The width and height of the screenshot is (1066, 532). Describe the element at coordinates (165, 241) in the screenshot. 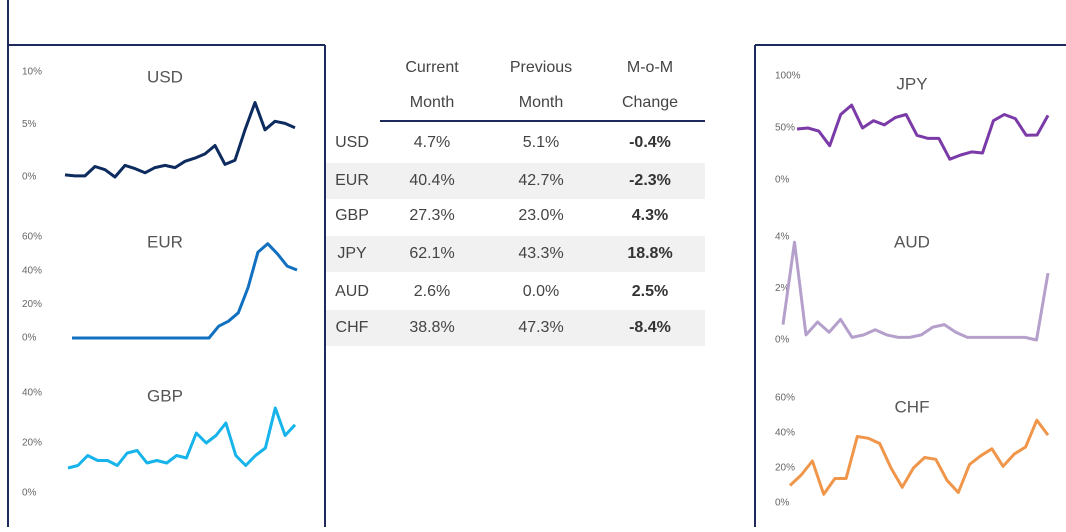

I see `chart-title: EUR` at that location.